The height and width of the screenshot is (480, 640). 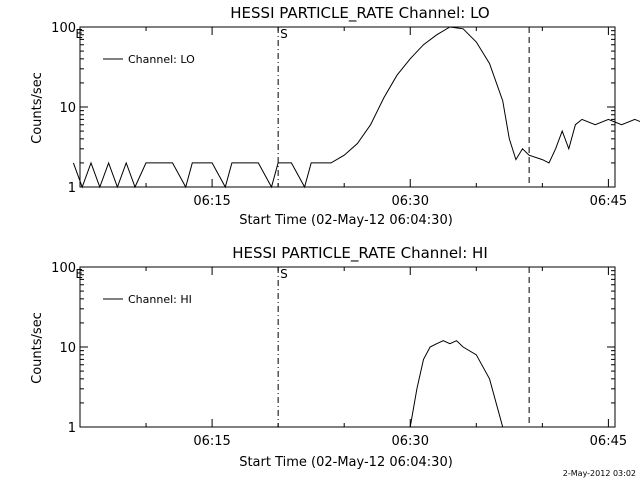 I want to click on top-x-axis-label: Start Time (02-May-12 06:04:30), so click(x=346, y=220).